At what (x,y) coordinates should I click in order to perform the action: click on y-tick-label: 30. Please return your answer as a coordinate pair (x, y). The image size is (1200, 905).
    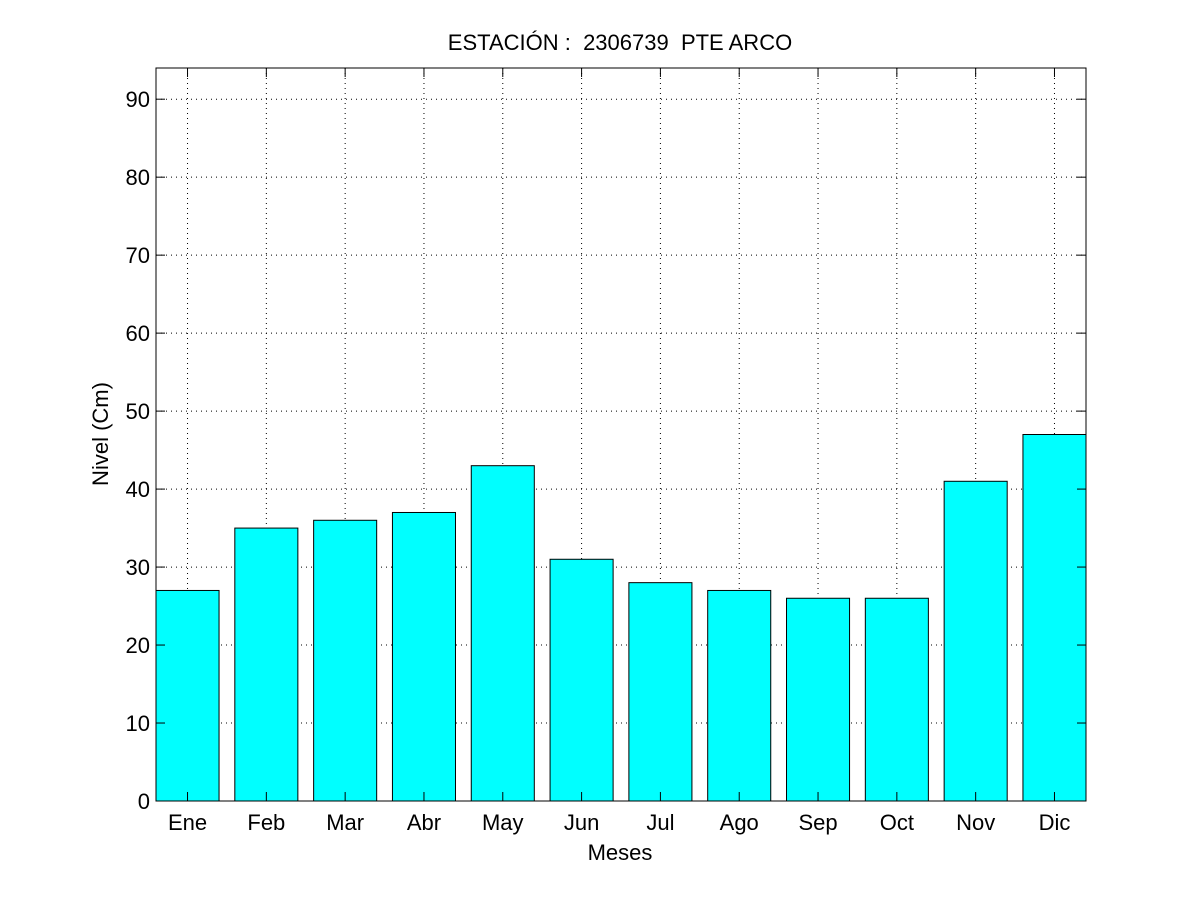
    Looking at the image, I should click on (138, 567).